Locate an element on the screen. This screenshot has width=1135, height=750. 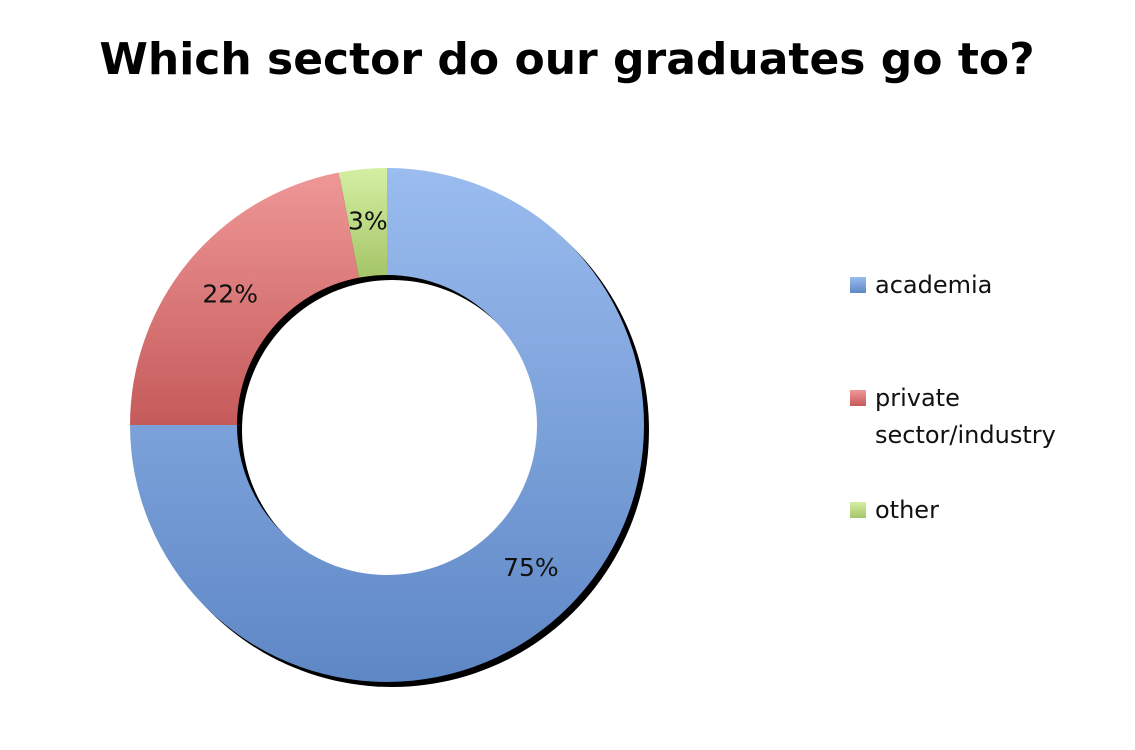
data-label: 75% is located at coordinates (531, 567).